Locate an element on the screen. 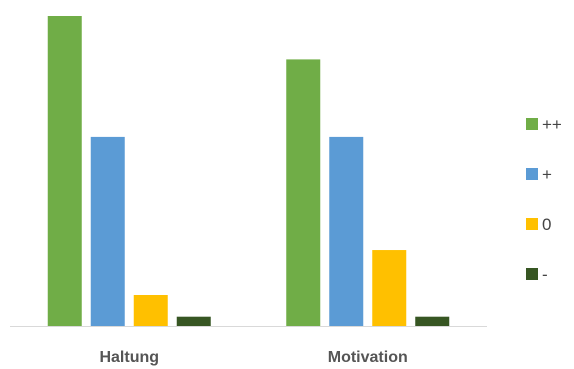  legend-label: - is located at coordinates (545, 274).